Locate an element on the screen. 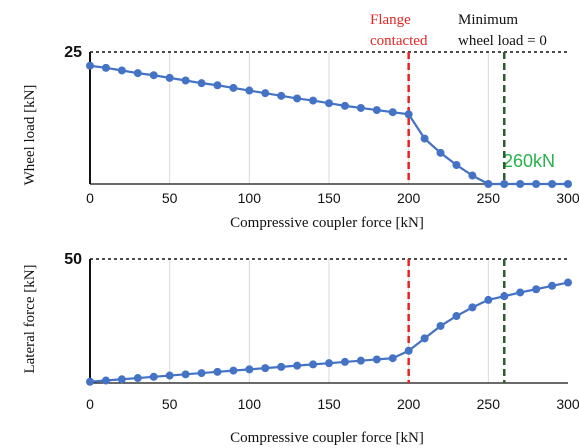 The width and height of the screenshot is (579, 448). y-tick-label: 25 is located at coordinates (73, 52).